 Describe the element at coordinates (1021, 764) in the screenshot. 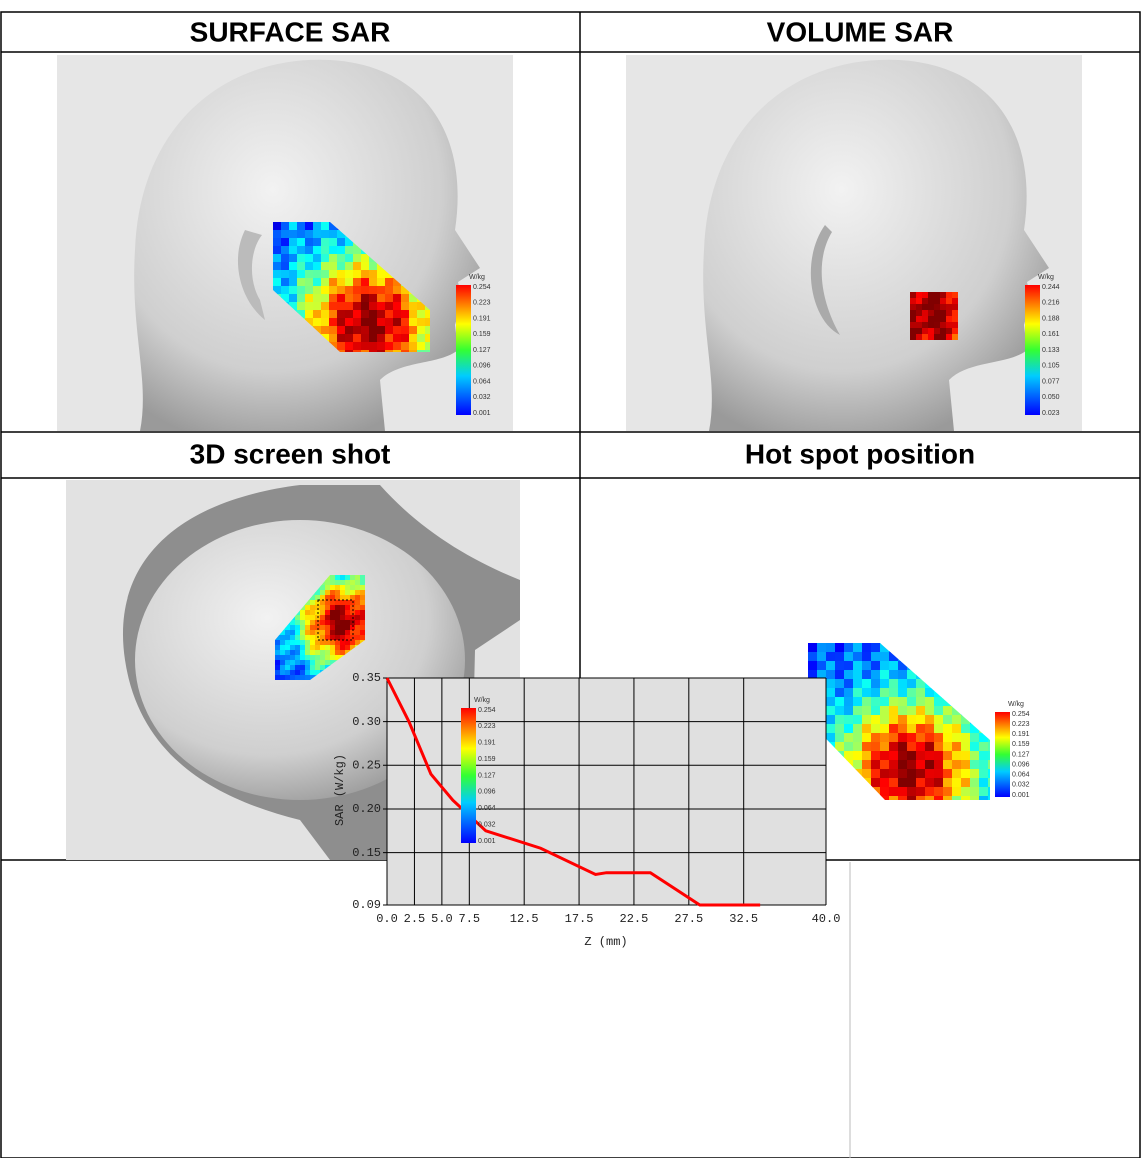

I see `colorbar-label: 0.096` at that location.